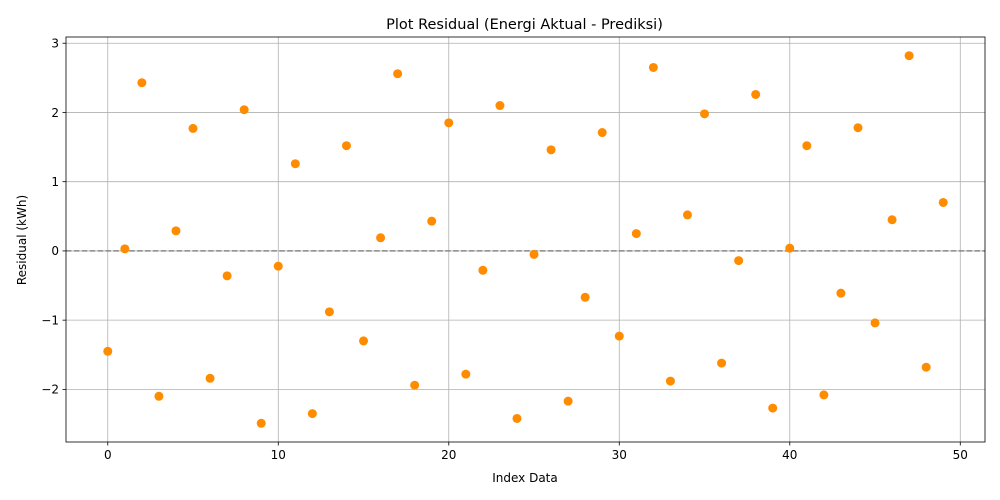  What do you see at coordinates (22, 240) in the screenshot?
I see `y-axis-label: Residual (kWh)` at bounding box center [22, 240].